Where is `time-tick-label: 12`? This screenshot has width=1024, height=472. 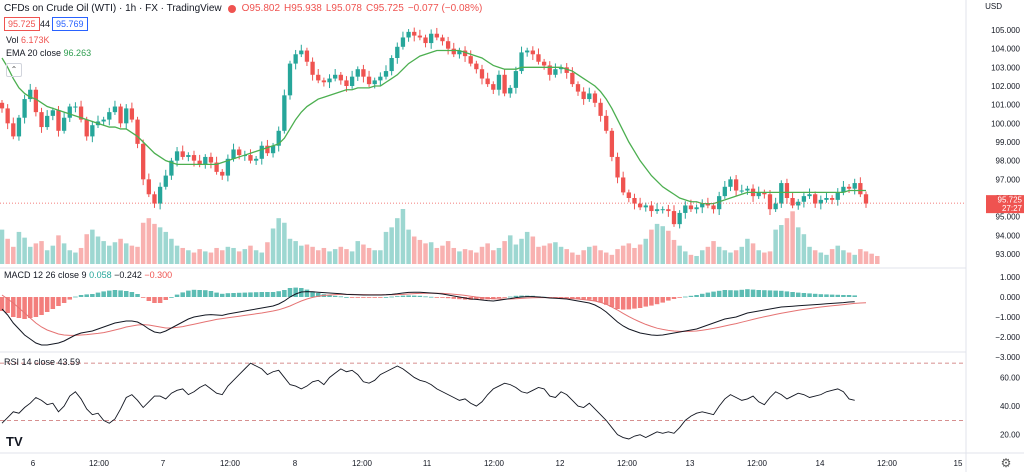
time-tick-label: 12 is located at coordinates (560, 463).